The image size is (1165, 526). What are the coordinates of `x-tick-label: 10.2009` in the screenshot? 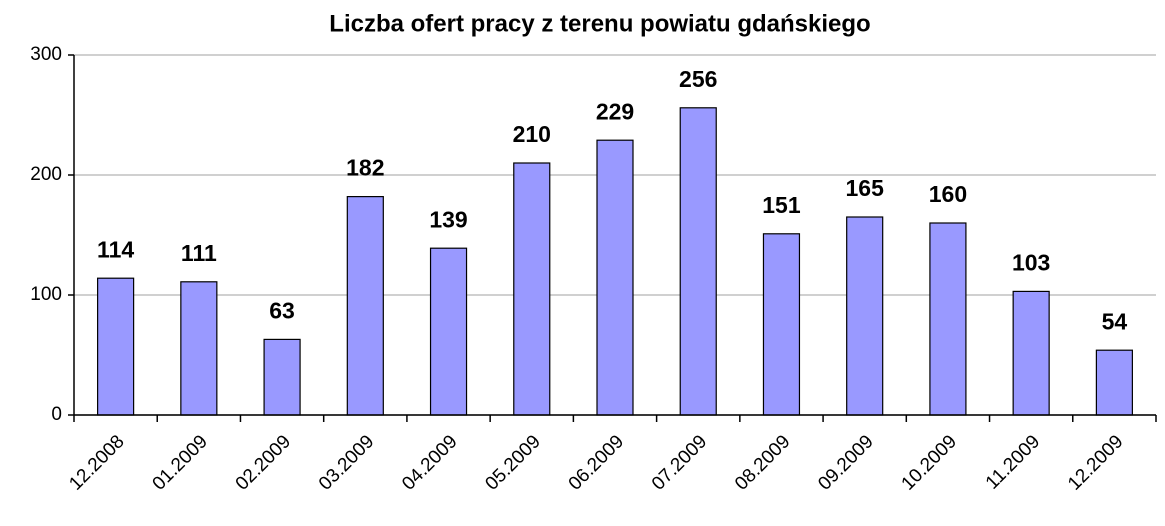 It's located at (929, 462).